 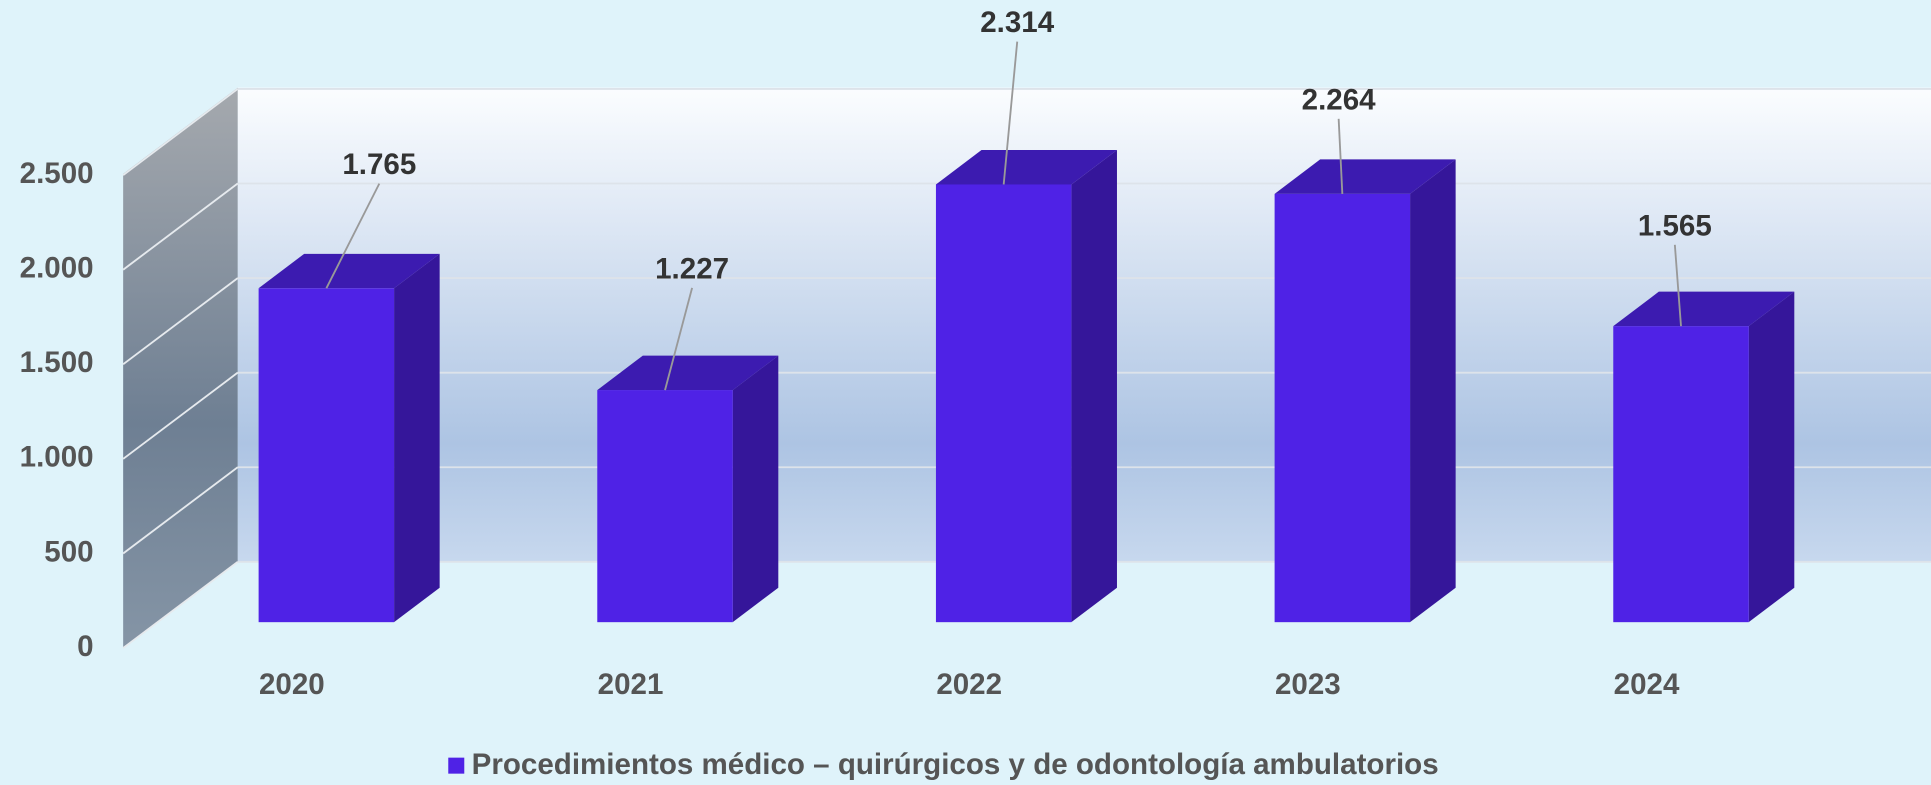 What do you see at coordinates (456, 765) in the screenshot?
I see `legend-swatch` at bounding box center [456, 765].